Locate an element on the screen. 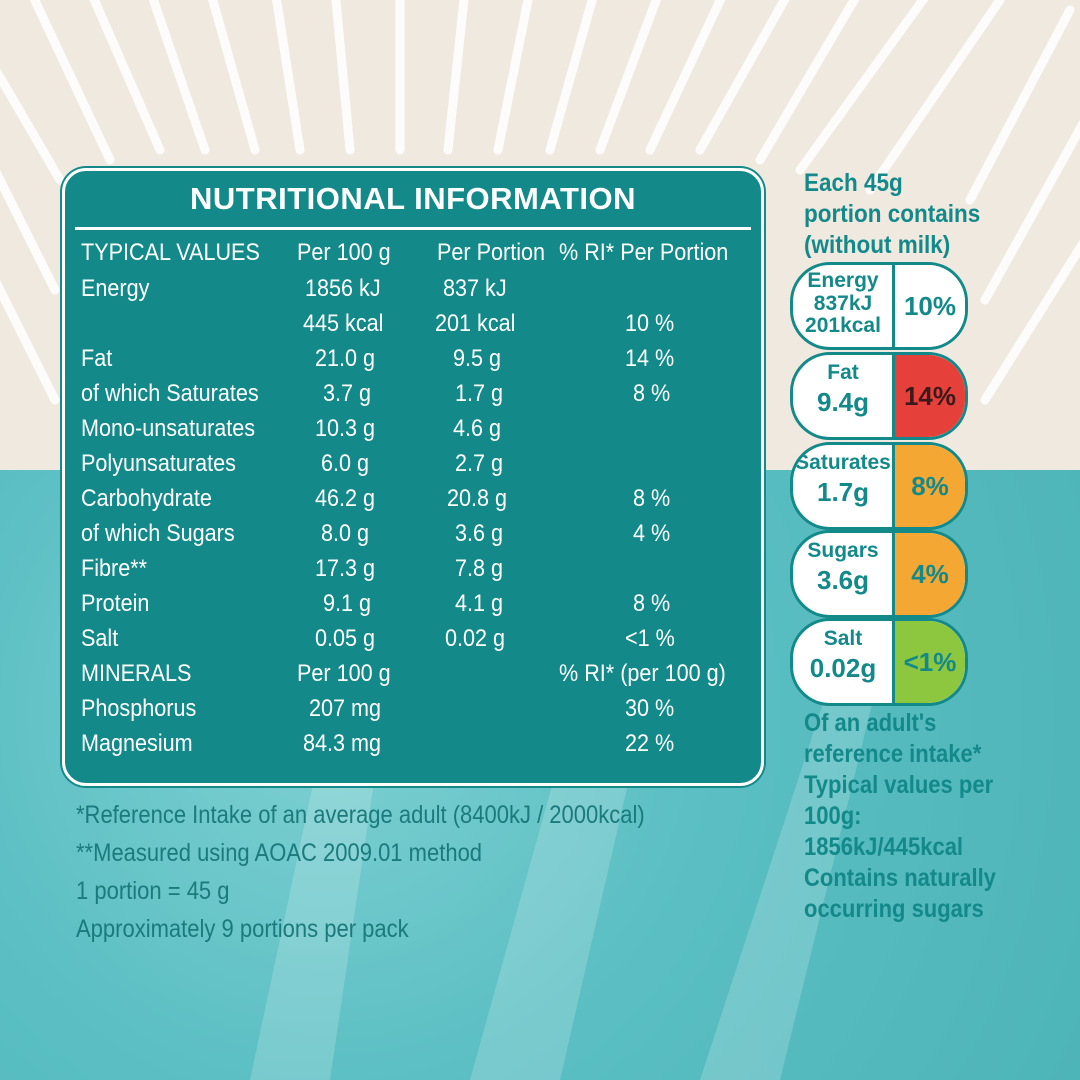 The height and width of the screenshot is (1080, 1080). traffic-light-percent: 8% is located at coordinates (930, 486).